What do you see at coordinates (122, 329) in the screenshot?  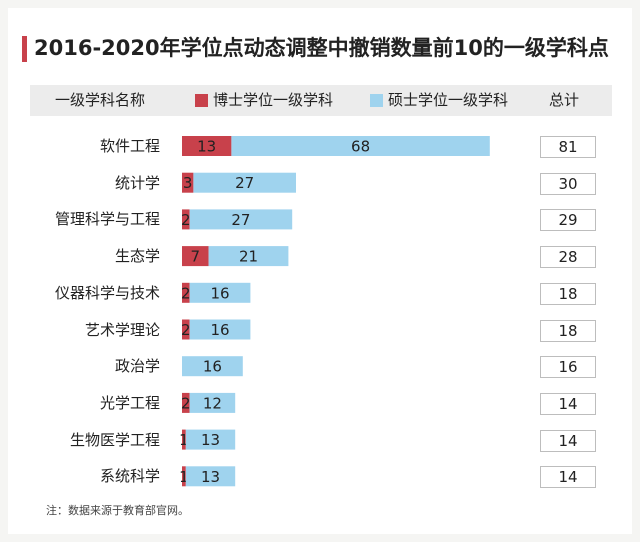 I see `category-label: 艺术学理论` at bounding box center [122, 329].